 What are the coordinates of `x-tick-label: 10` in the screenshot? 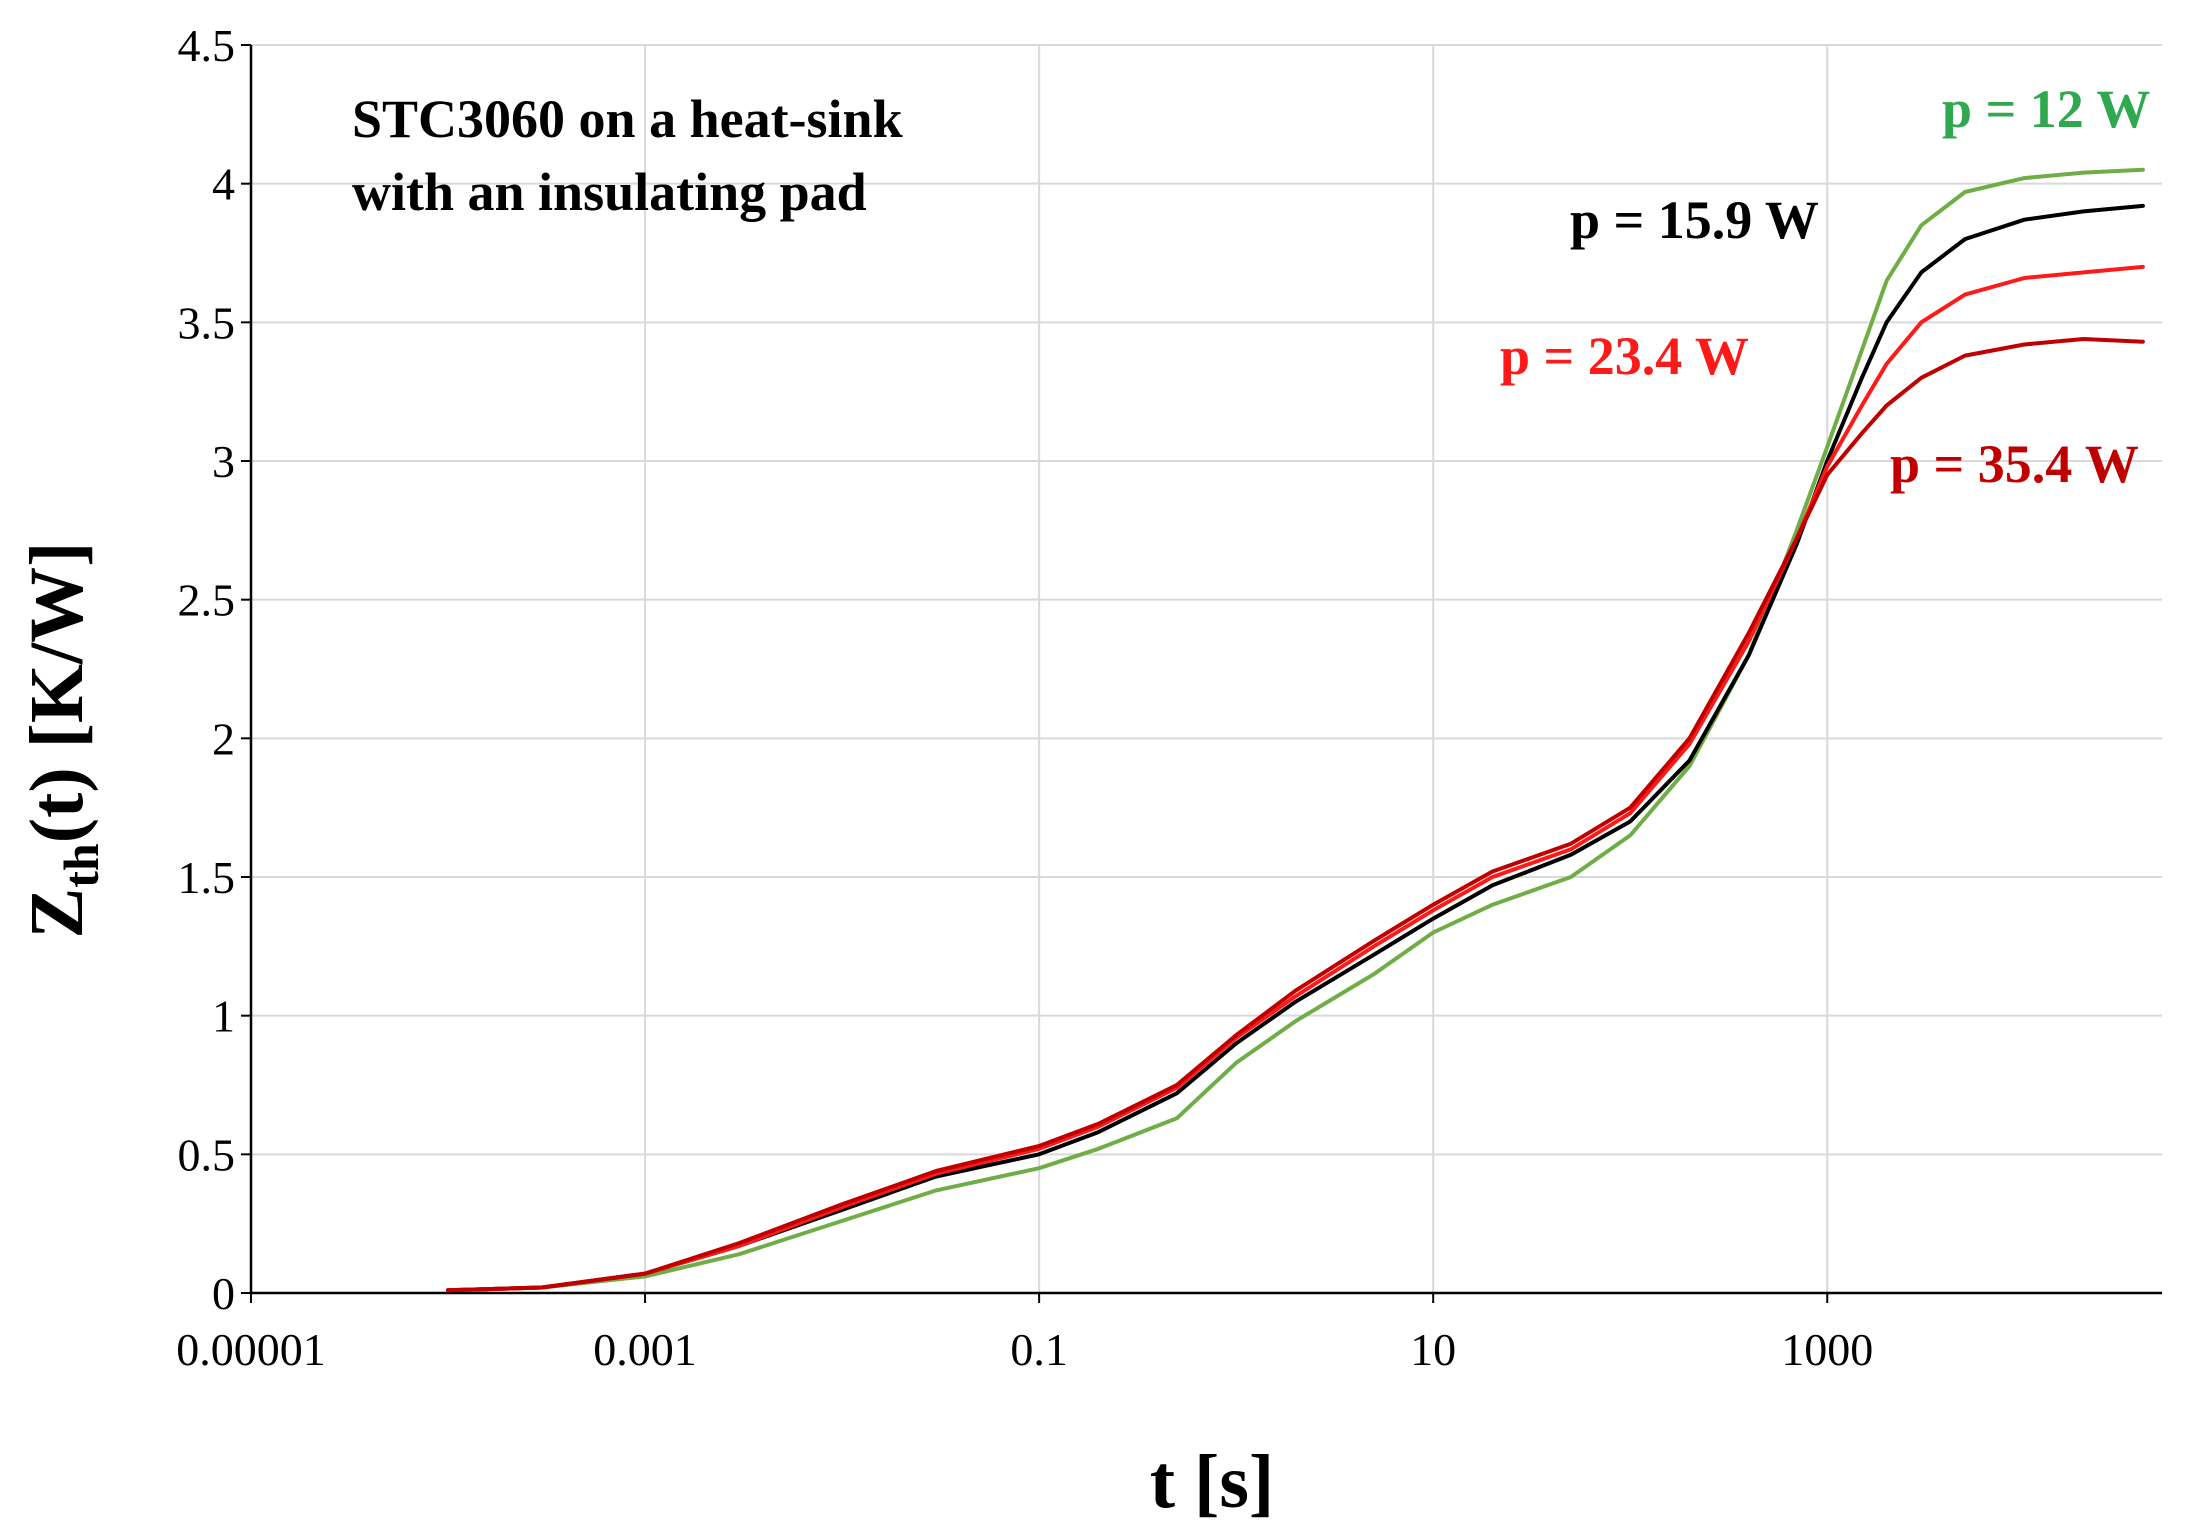 It's located at (1433, 1349).